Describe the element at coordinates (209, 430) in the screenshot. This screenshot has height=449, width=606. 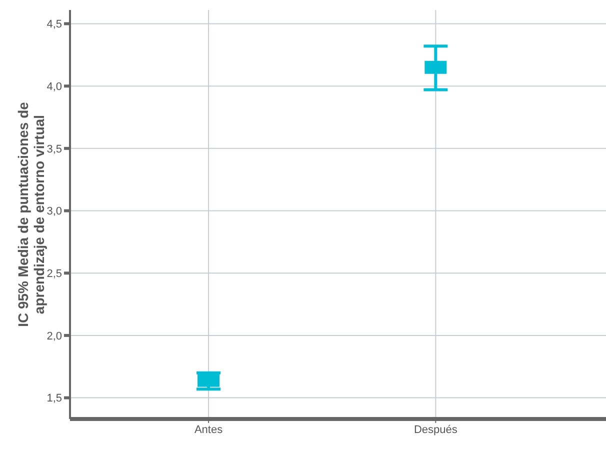
I see `x-tick-label: Antes` at that location.